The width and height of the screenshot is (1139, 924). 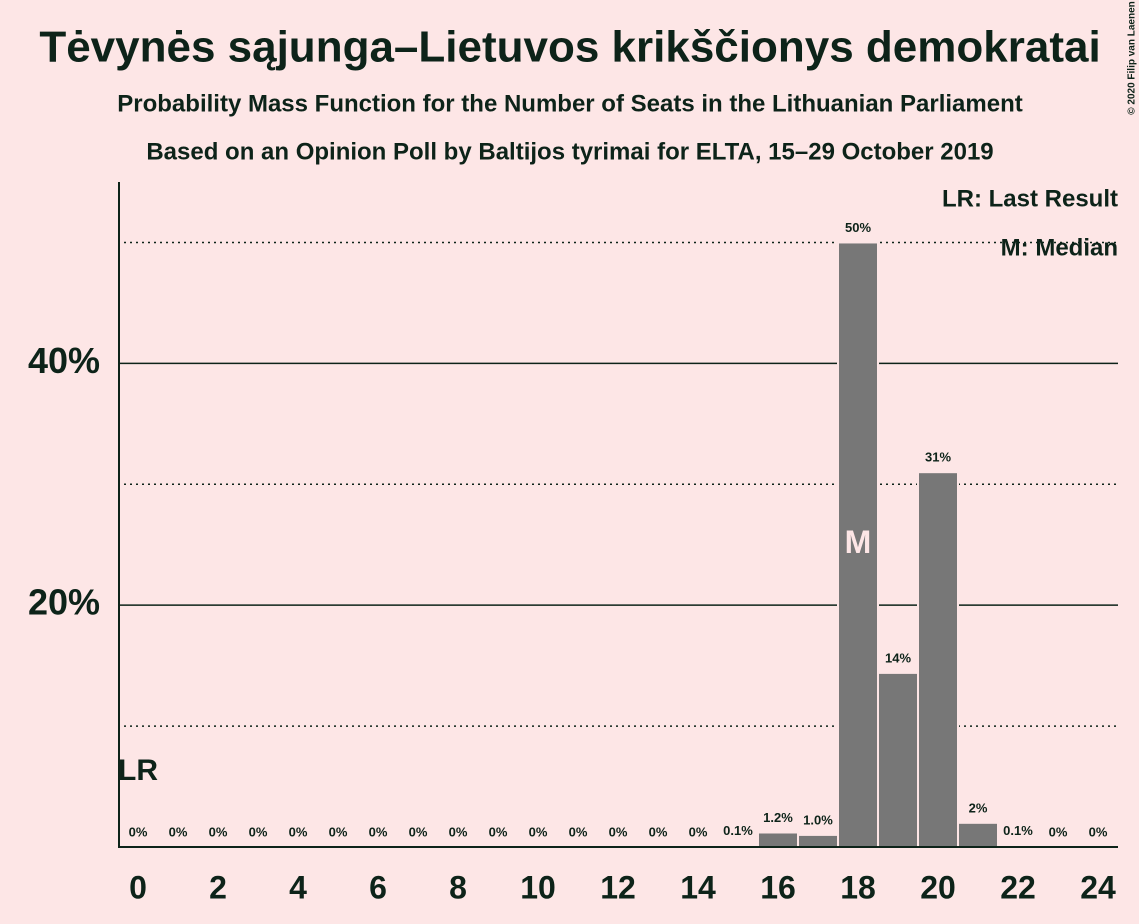 I want to click on median-marker: M, so click(x=858, y=542).